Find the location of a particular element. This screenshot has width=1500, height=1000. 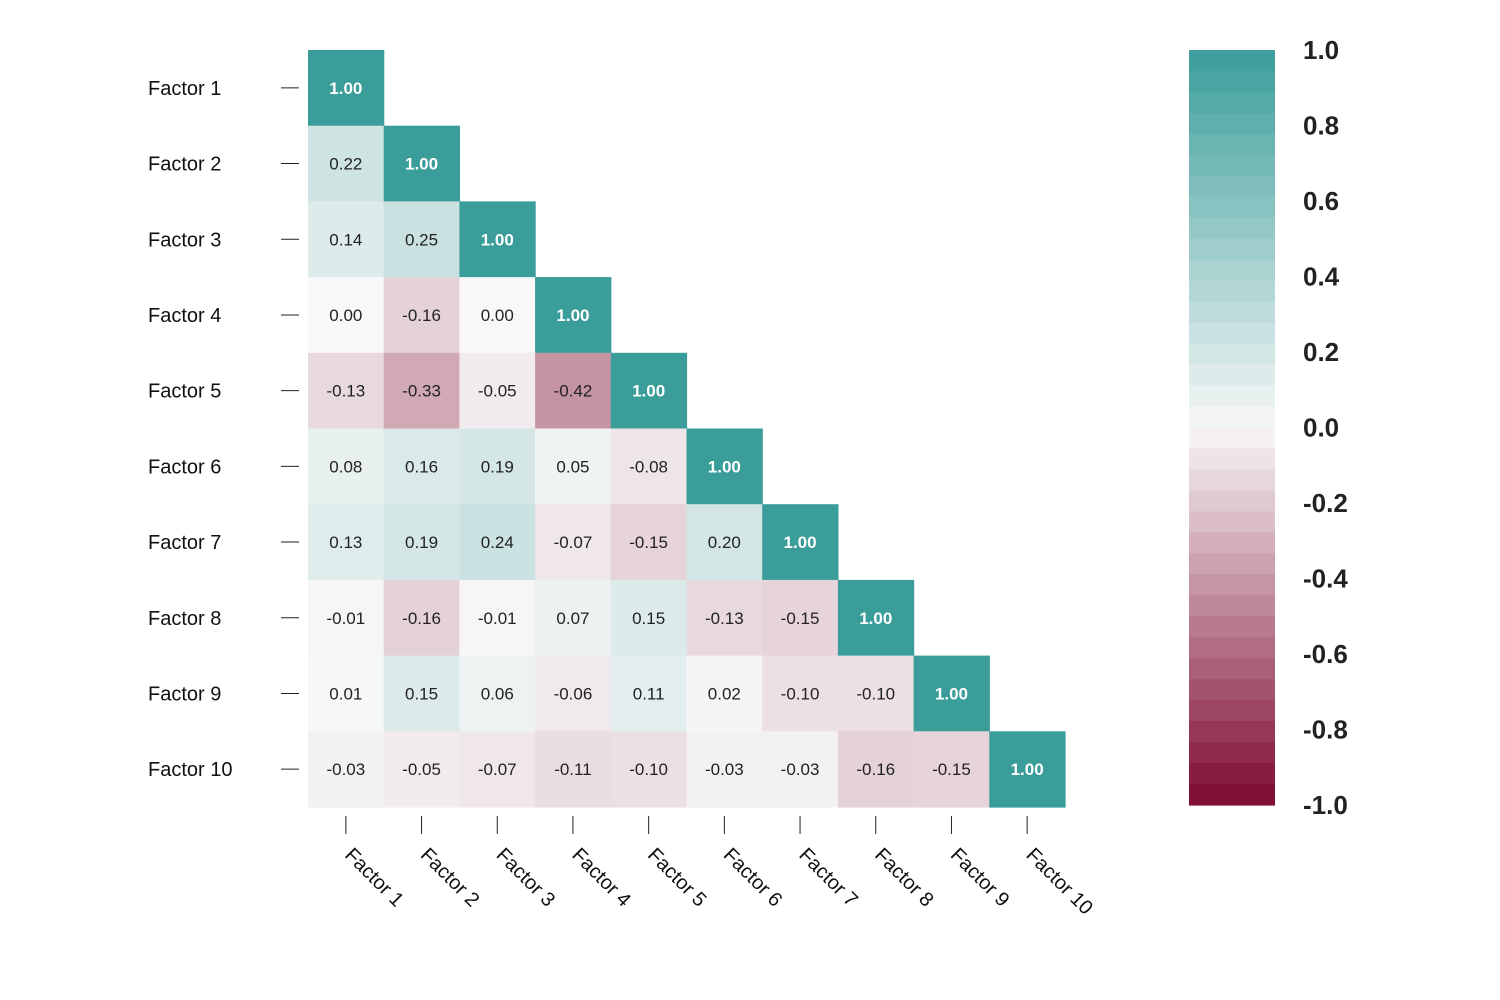

cell-value-label: -0.13 is located at coordinates (345, 391).